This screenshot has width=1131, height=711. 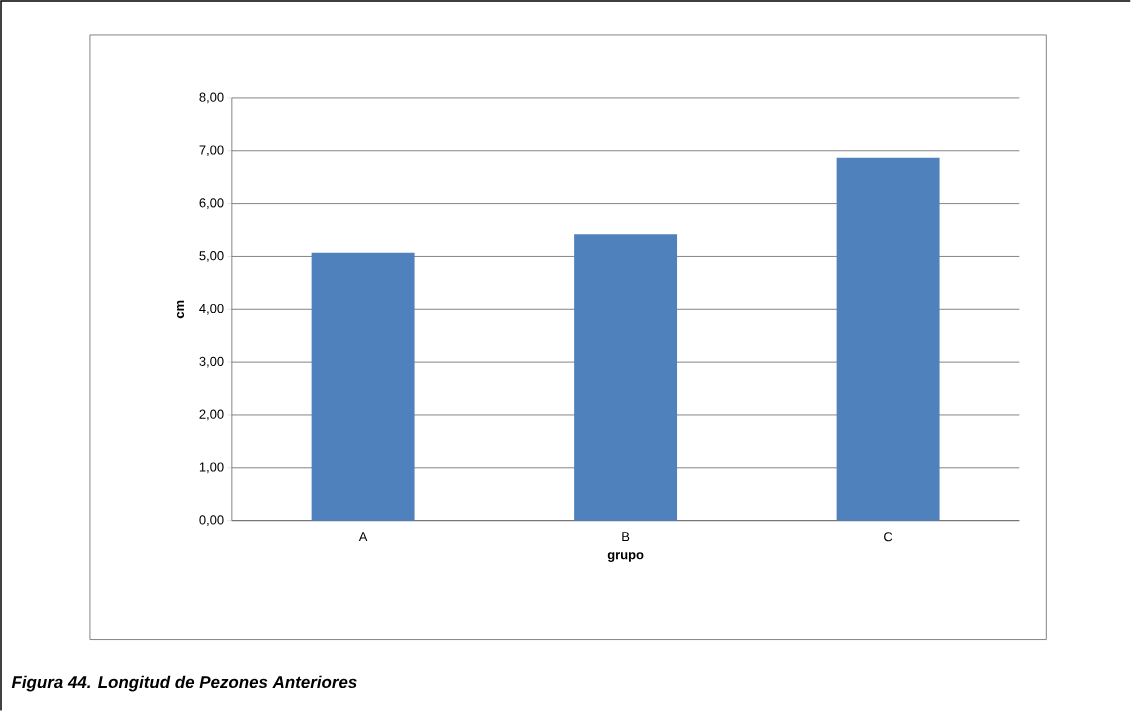 What do you see at coordinates (184, 683) in the screenshot?
I see `text: Figura 44. Longitud de Pezones Anteriores` at bounding box center [184, 683].